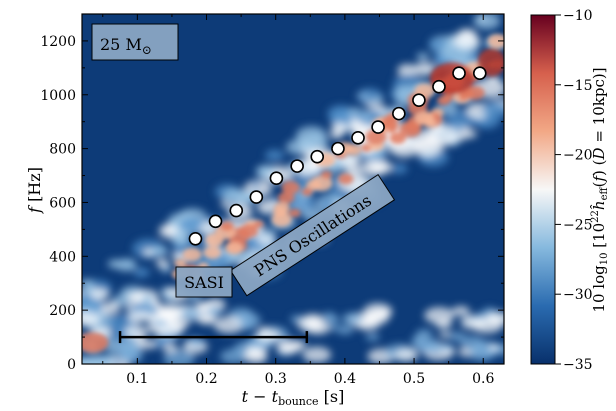 This screenshot has width=616, height=411. Describe the element at coordinates (298, 401) in the screenshot. I see `x-axis-label-sub: bounce` at that location.